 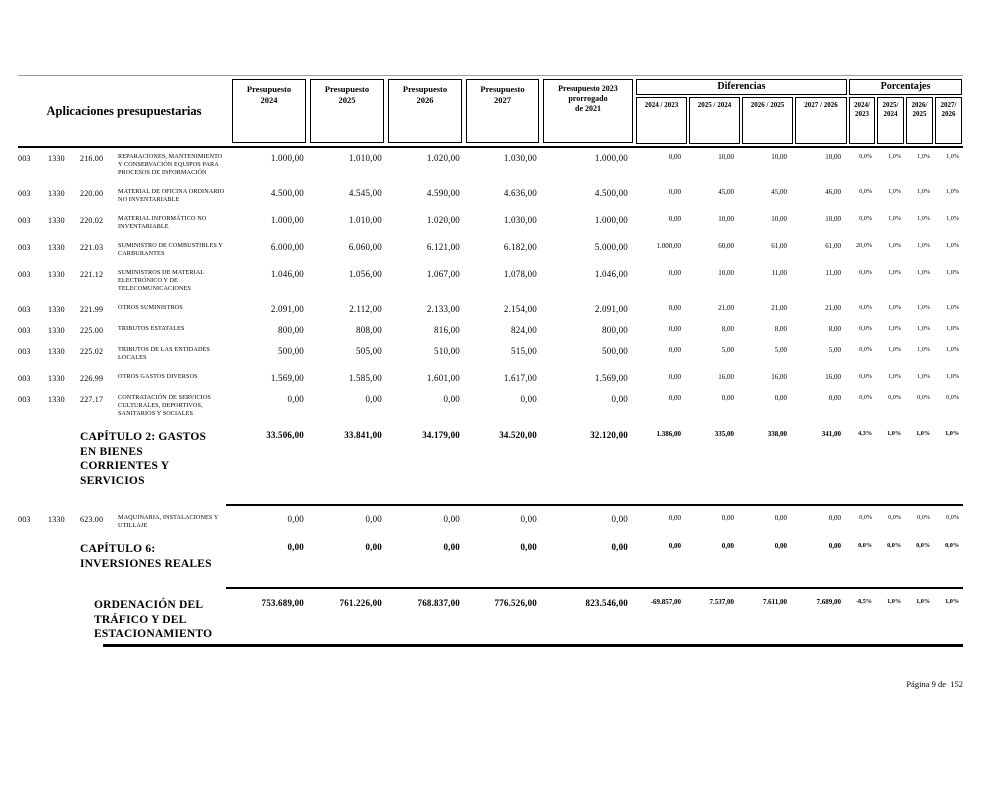 What do you see at coordinates (369, 351) in the screenshot?
I see `presupuesto-2025-value: 505,00` at bounding box center [369, 351].